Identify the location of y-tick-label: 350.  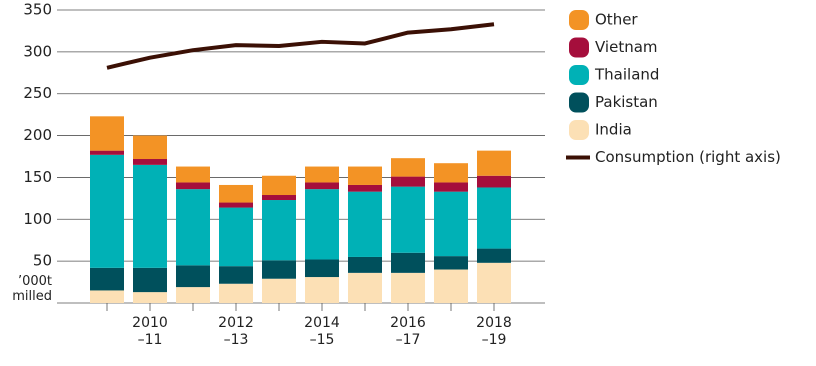
(37, 10).